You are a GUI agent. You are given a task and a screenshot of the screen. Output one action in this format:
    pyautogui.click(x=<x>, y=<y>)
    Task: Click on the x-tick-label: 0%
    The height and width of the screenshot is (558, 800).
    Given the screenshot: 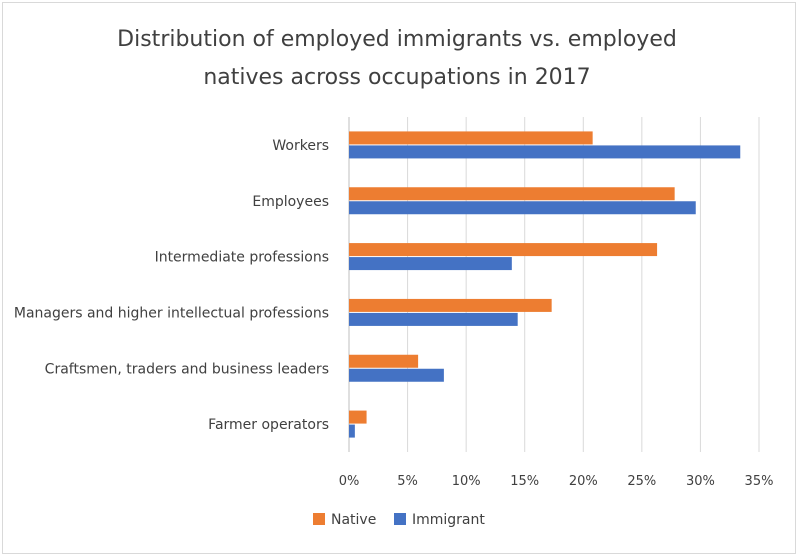 What is the action you would take?
    pyautogui.click(x=349, y=481)
    